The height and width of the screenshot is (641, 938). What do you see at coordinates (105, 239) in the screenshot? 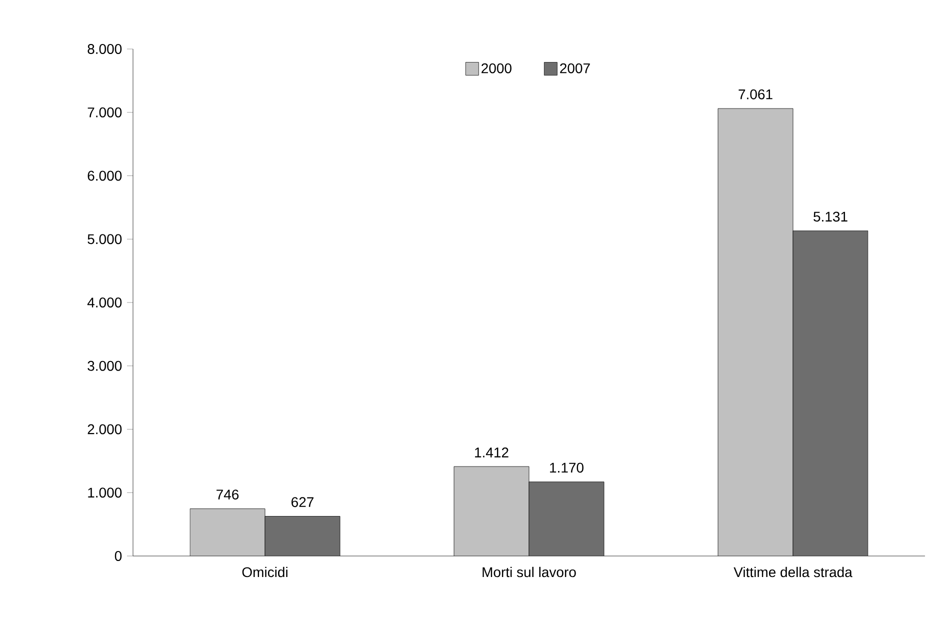
I see `y-tick-label: 5.000` at bounding box center [105, 239].